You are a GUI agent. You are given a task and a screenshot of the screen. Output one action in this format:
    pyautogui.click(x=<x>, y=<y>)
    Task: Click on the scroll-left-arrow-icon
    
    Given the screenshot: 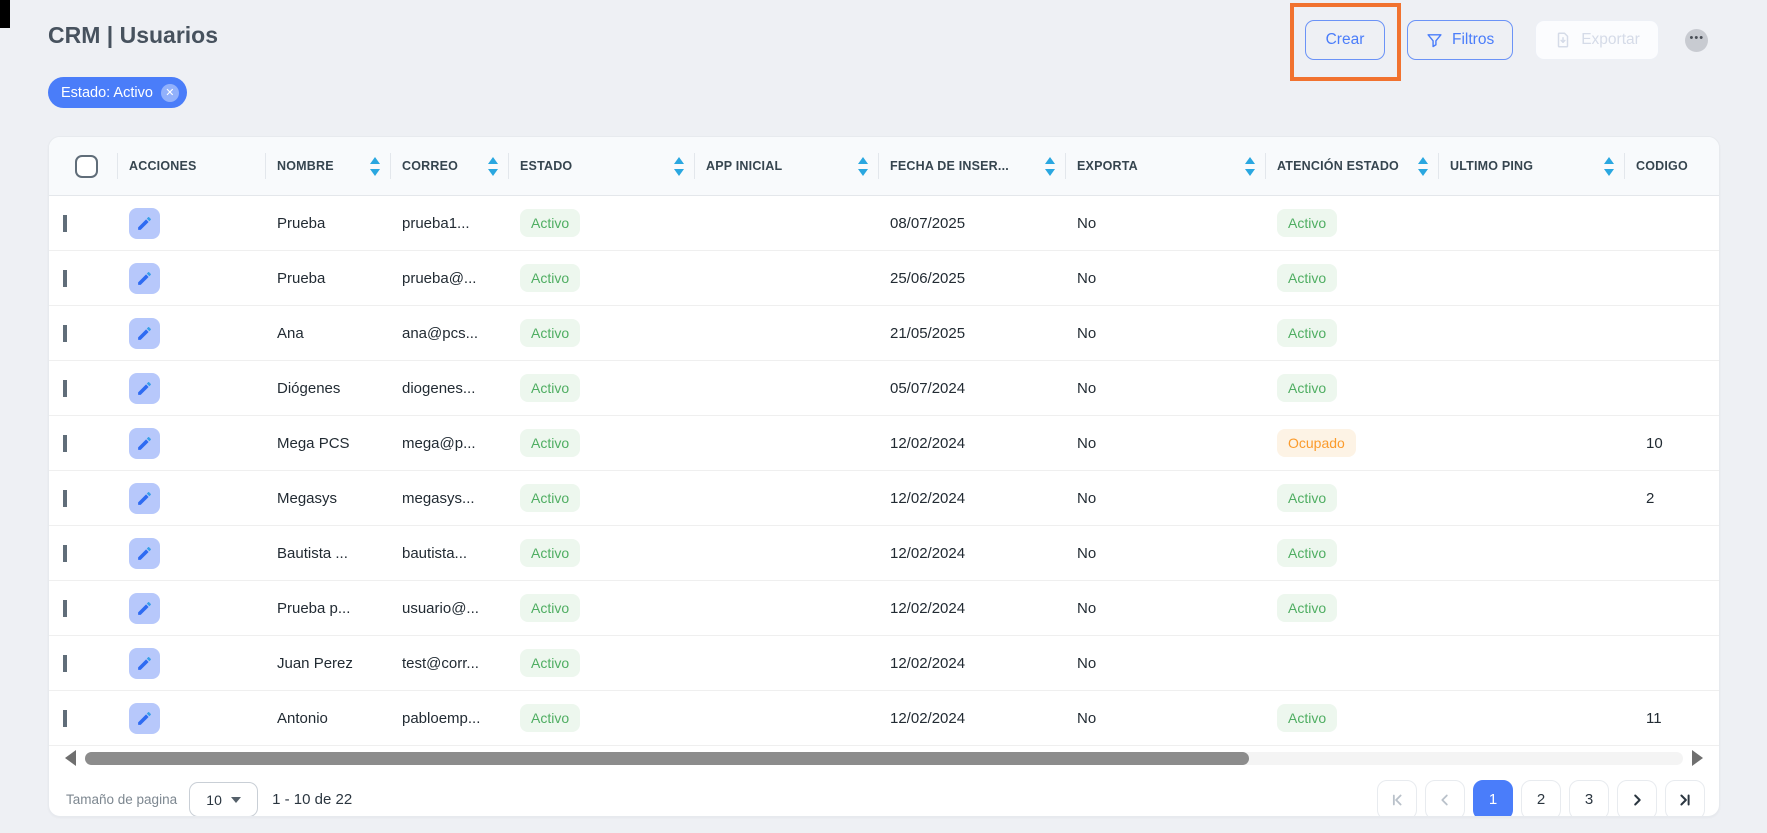 What is the action you would take?
    pyautogui.click(x=70, y=758)
    